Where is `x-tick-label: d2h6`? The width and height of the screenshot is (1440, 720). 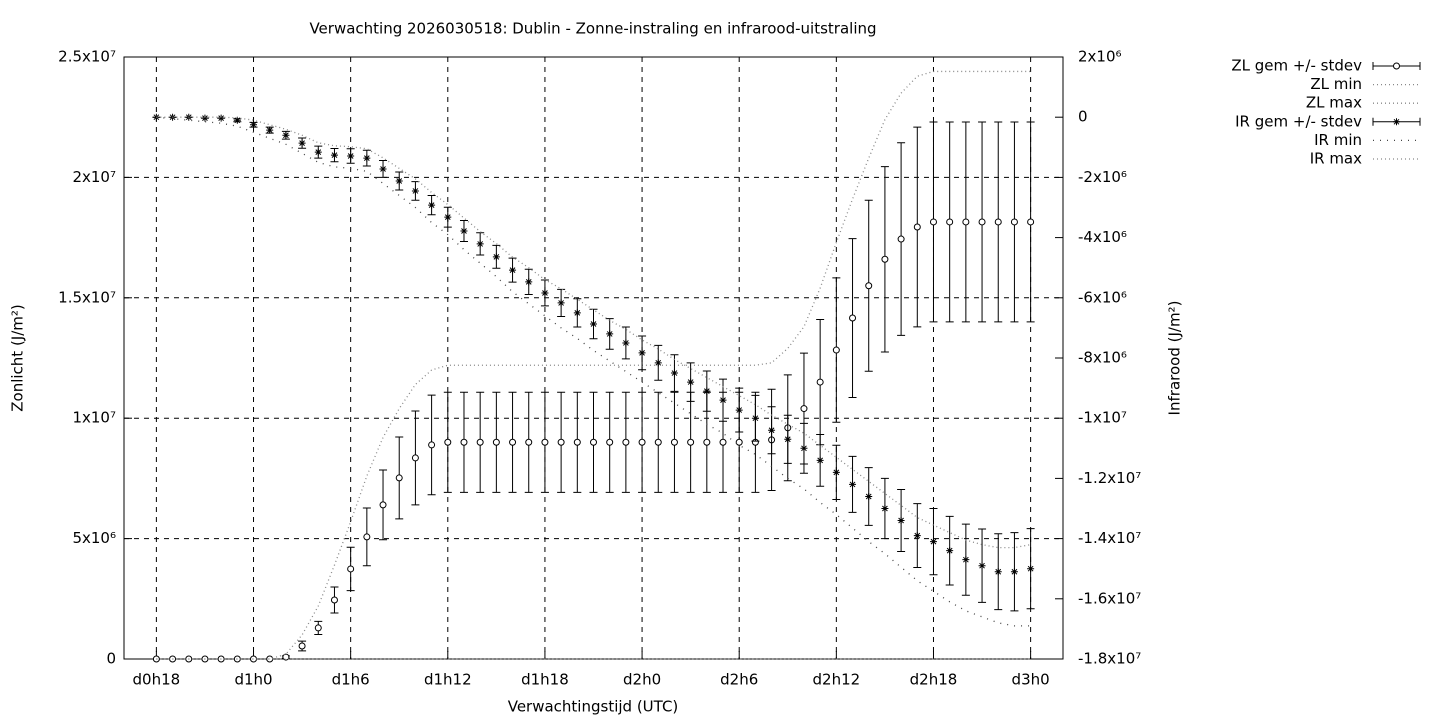
x-tick-label: d2h6 is located at coordinates (739, 680).